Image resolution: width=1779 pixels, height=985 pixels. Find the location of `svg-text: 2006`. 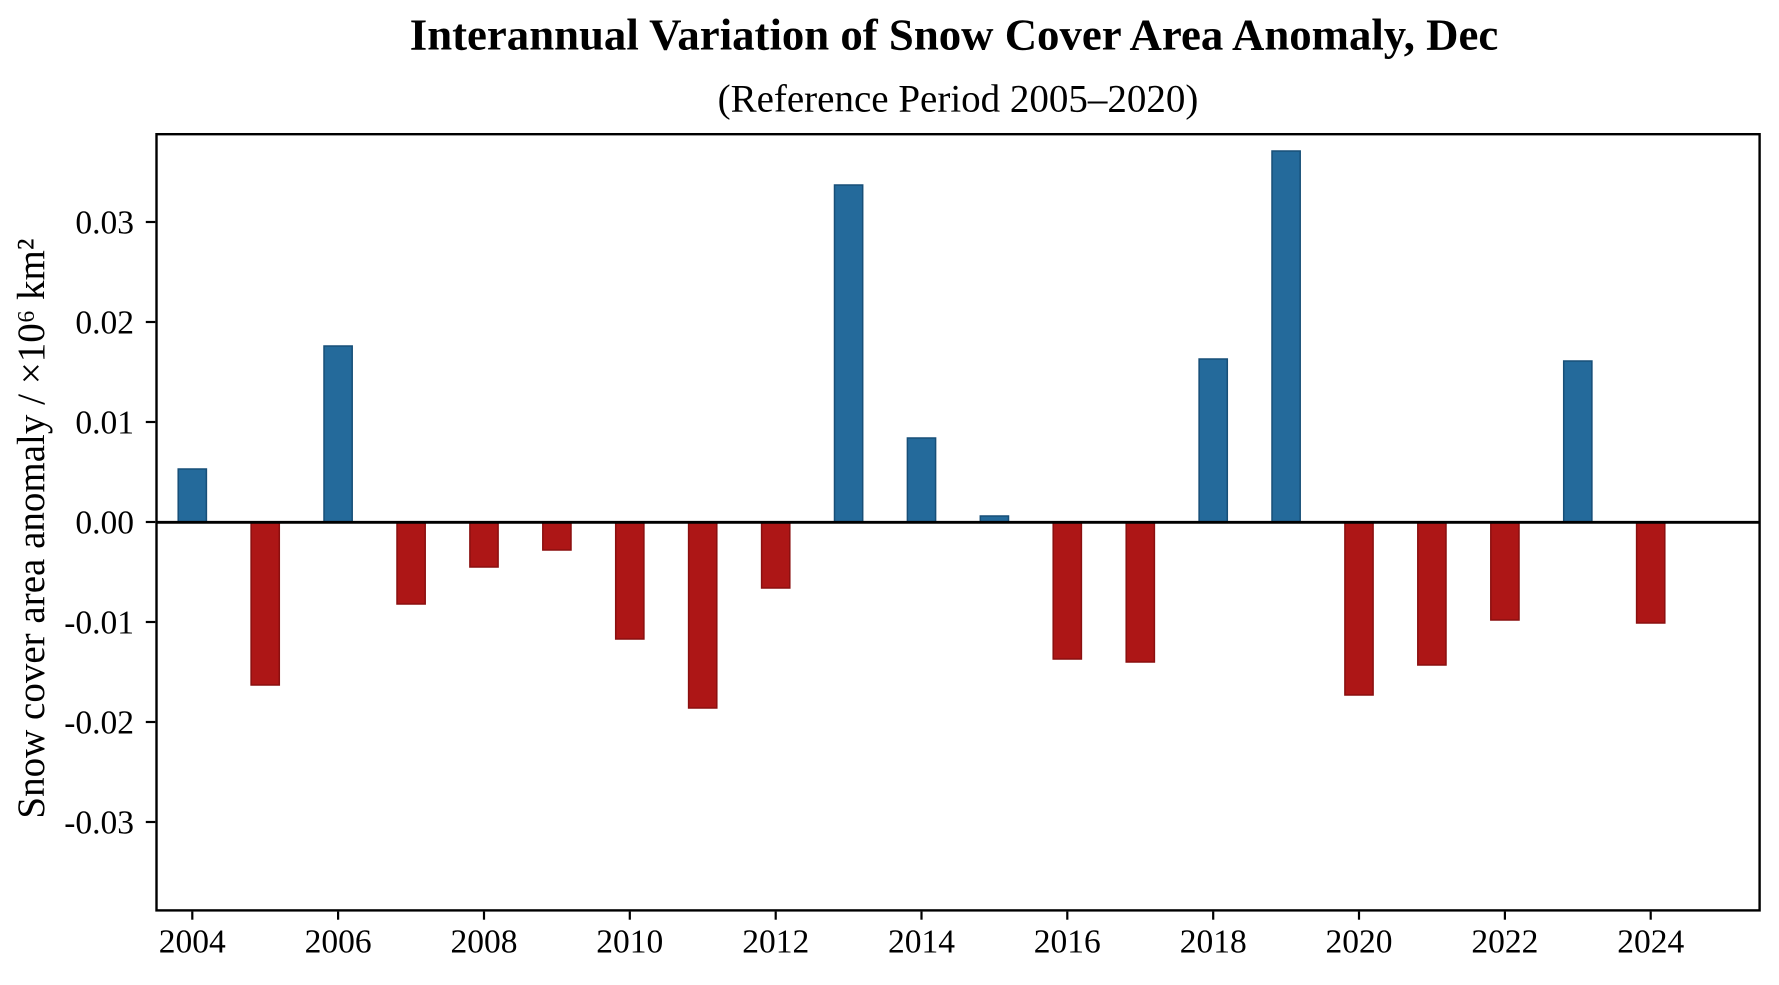

svg-text: 2006 is located at coordinates (338, 942).